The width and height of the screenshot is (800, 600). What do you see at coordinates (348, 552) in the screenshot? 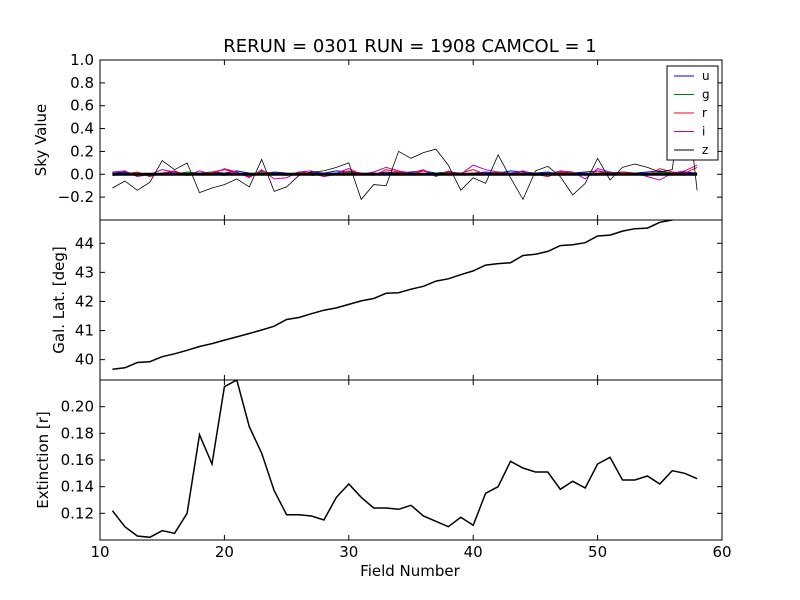
I see `x-tick-label: 30` at bounding box center [348, 552].